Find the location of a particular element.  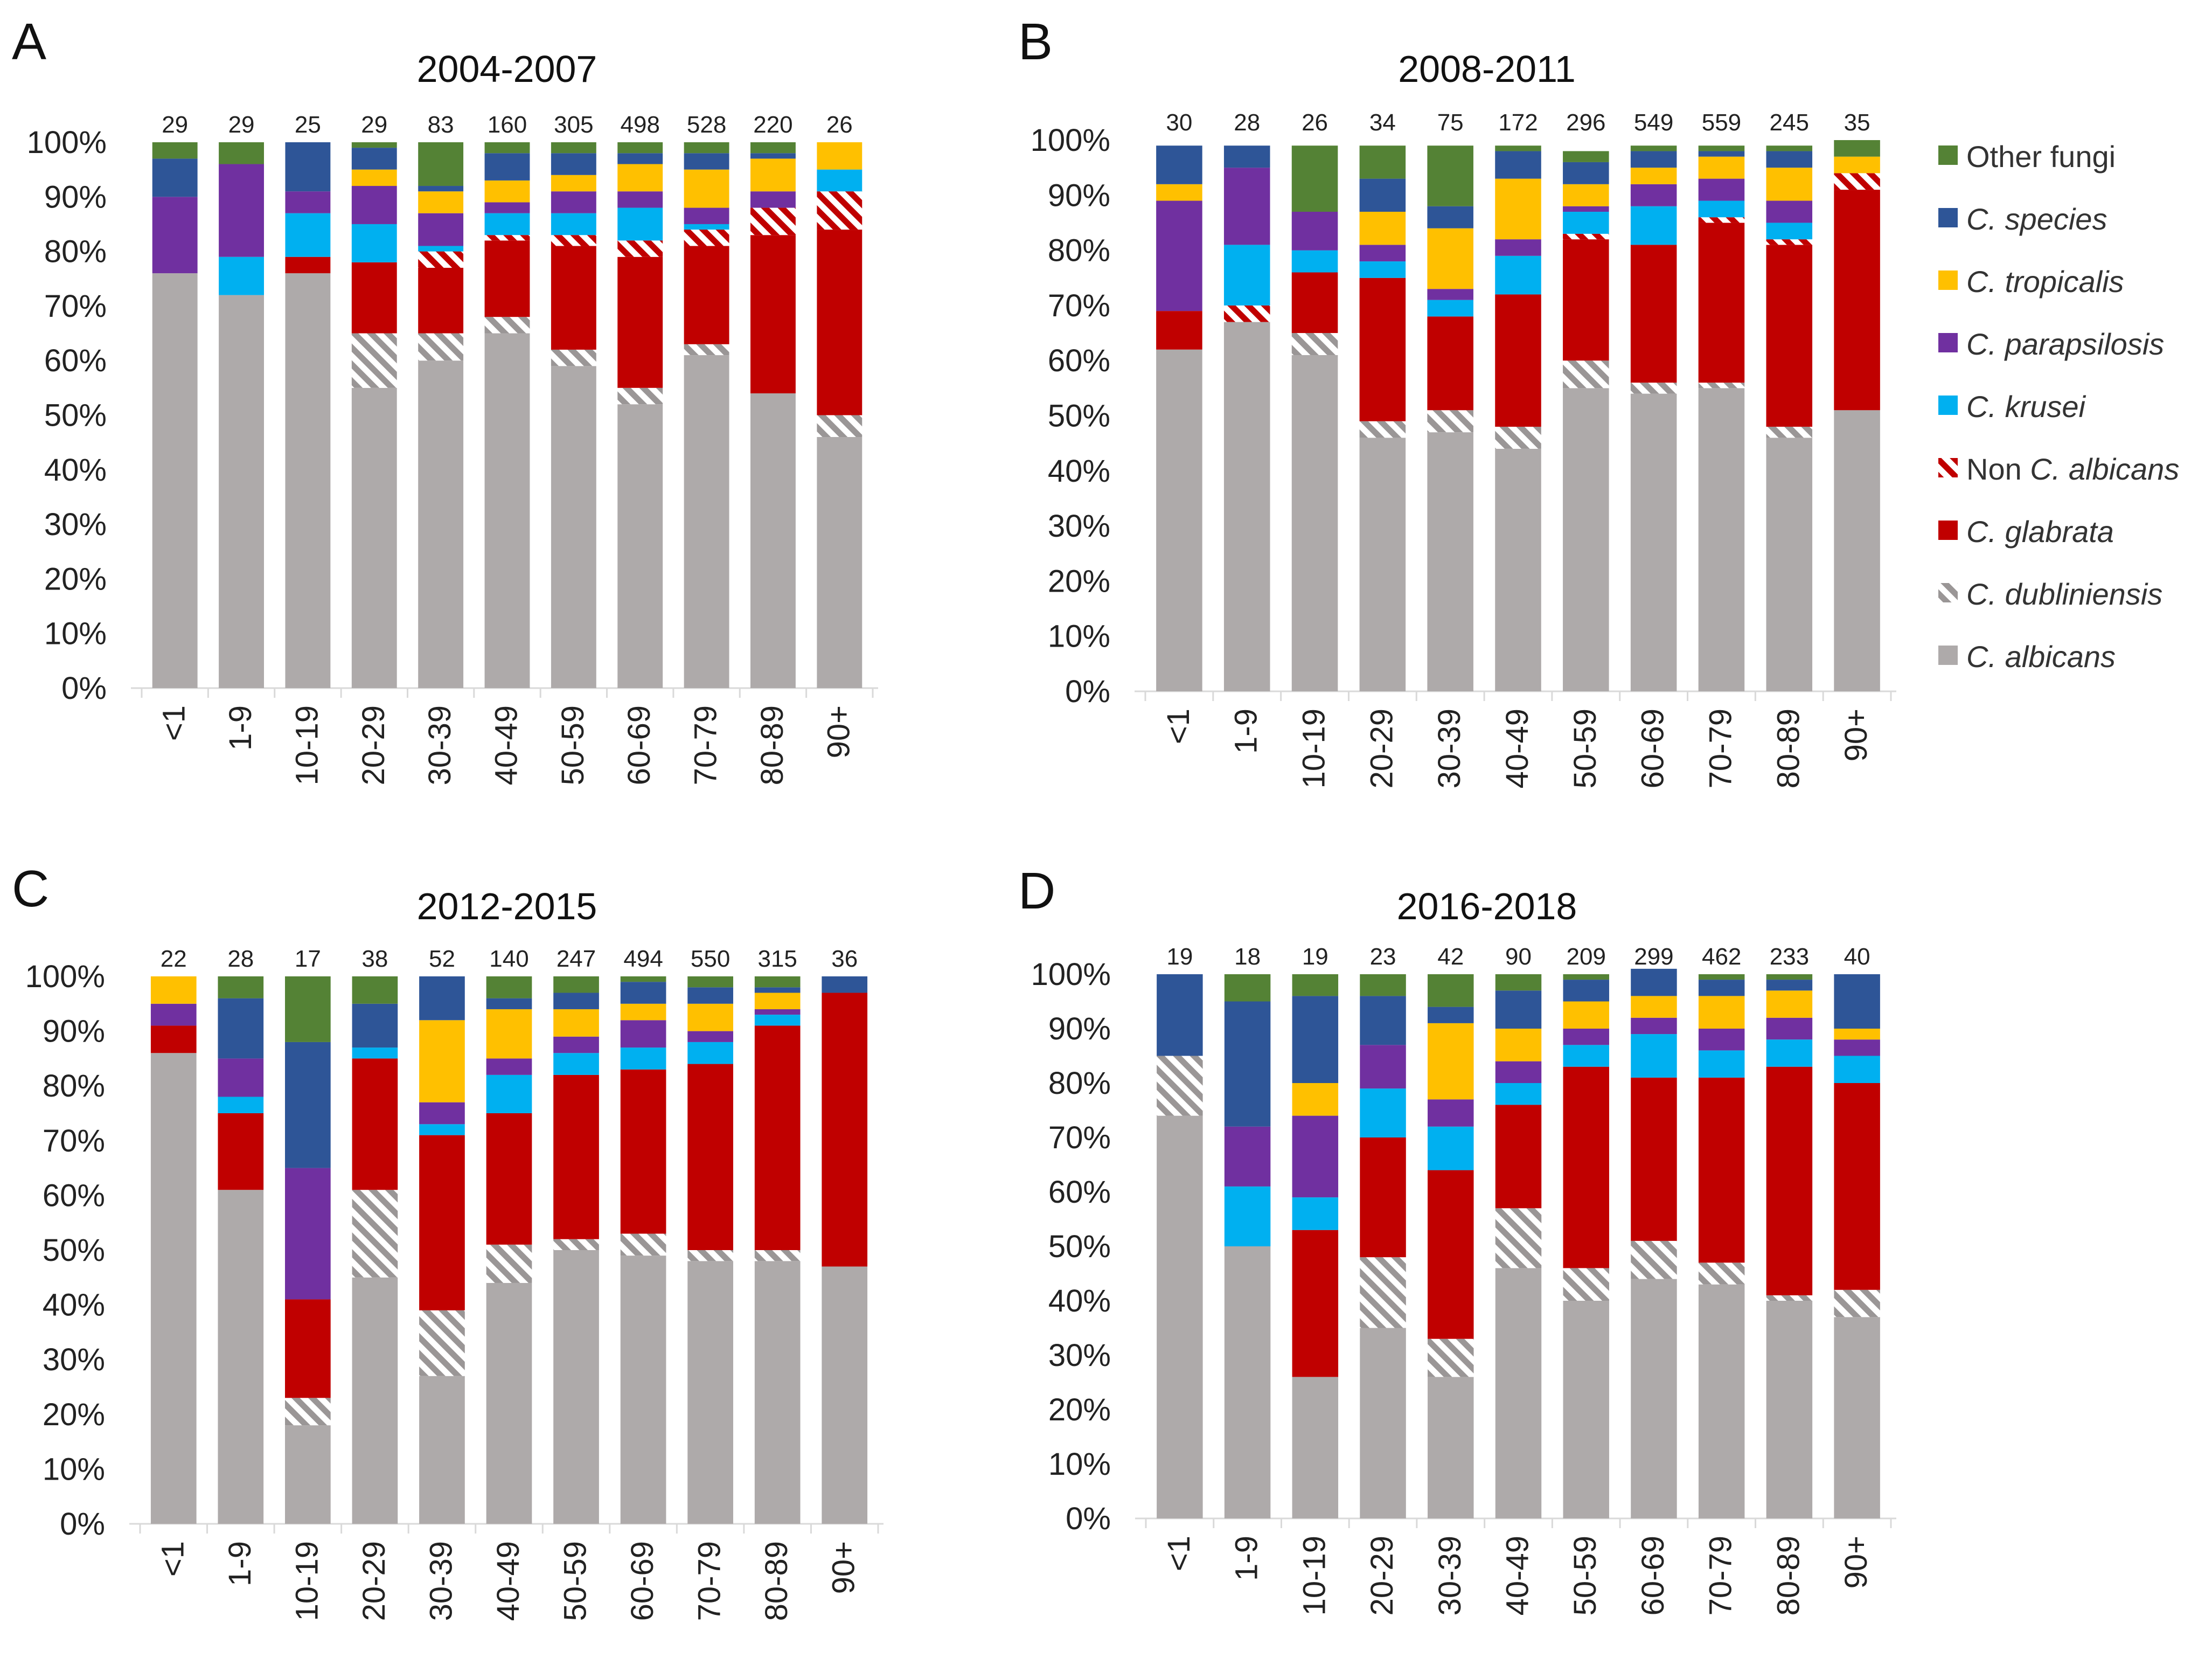

legend-label: C. glabrata is located at coordinates (2040, 532).